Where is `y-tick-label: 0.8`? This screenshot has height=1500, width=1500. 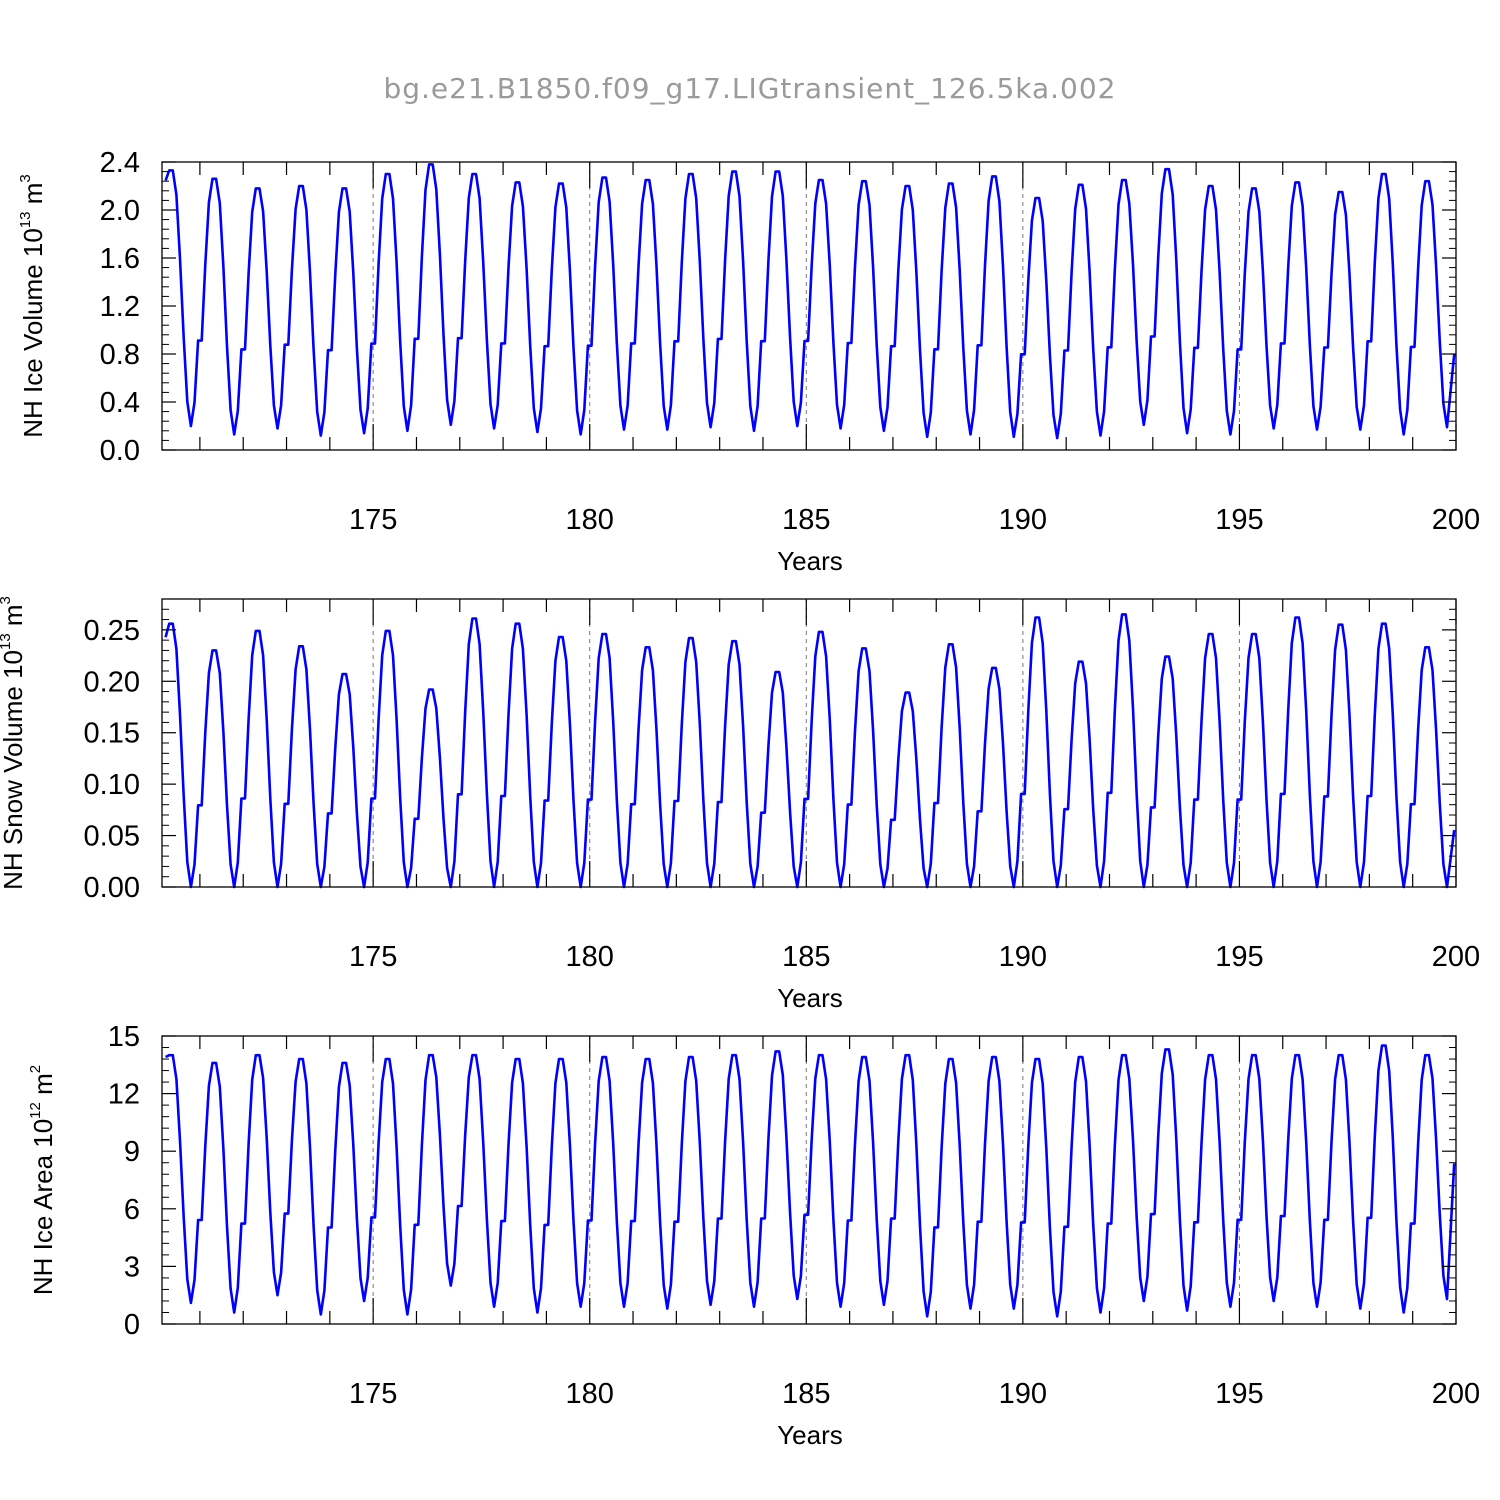
y-tick-label: 0.8 is located at coordinates (120, 355).